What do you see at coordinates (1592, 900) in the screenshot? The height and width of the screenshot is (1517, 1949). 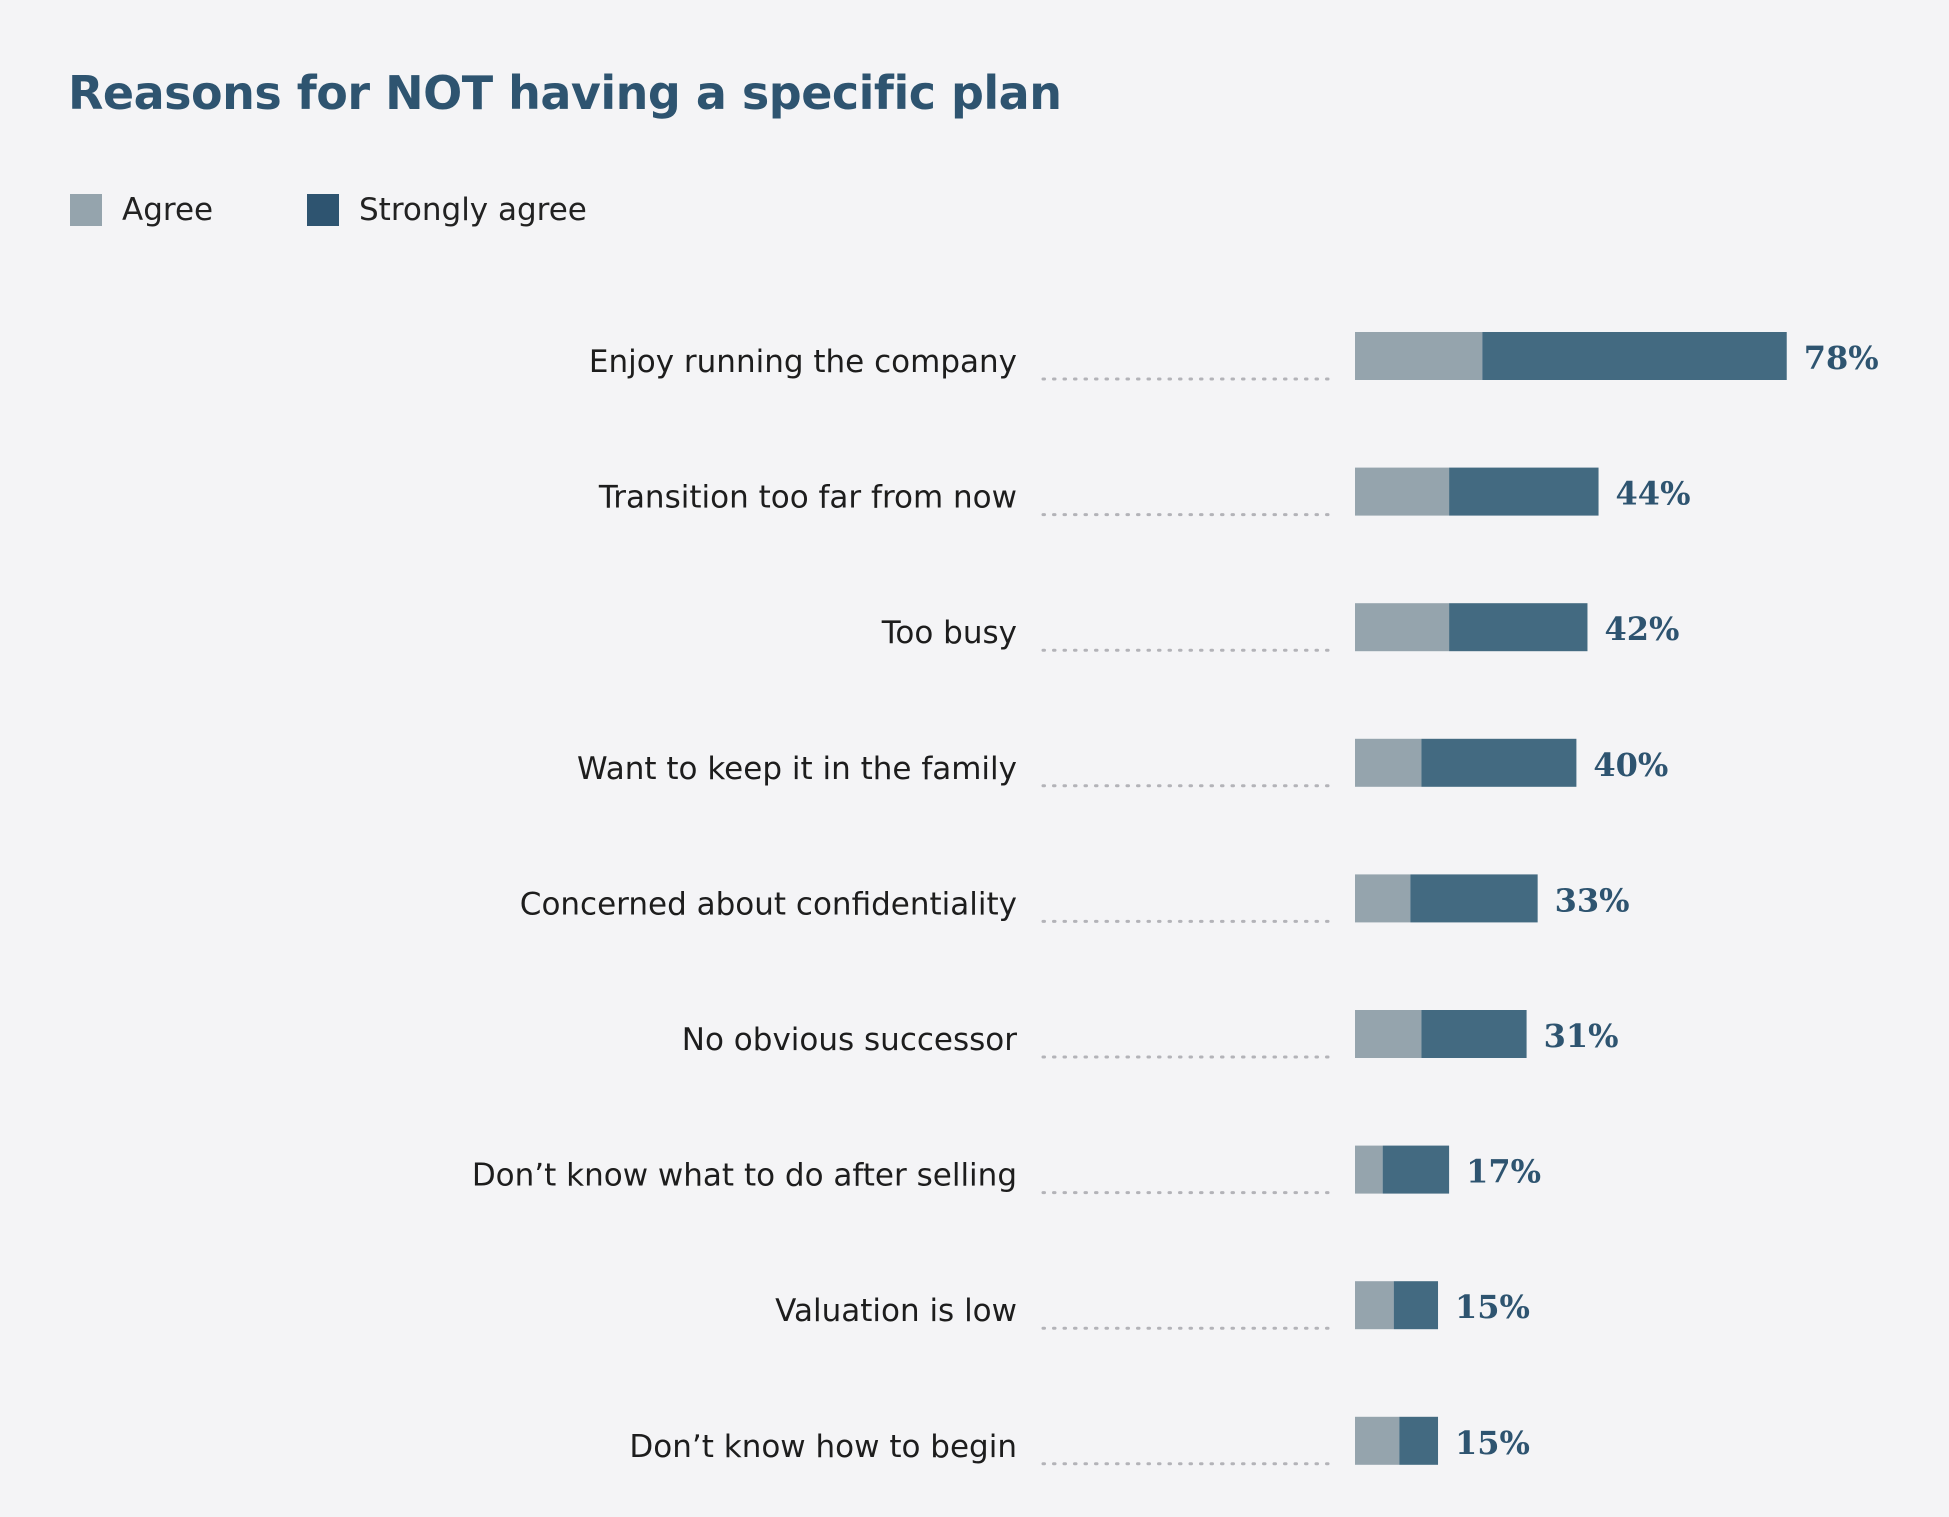 I see `value-label: 33%` at bounding box center [1592, 900].